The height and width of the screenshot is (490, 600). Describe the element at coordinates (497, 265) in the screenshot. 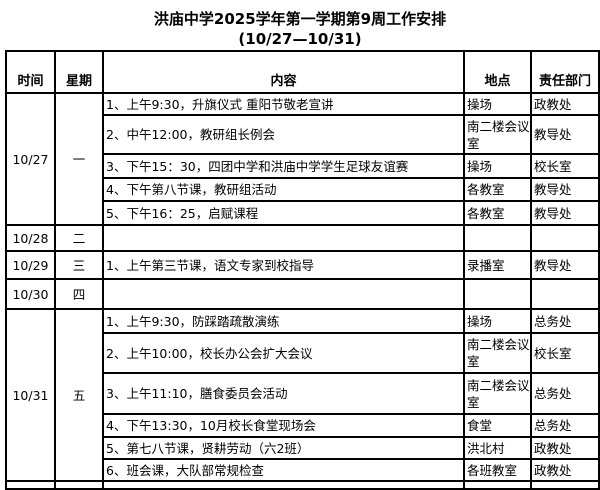

I see `location-cell: 录播室` at that location.